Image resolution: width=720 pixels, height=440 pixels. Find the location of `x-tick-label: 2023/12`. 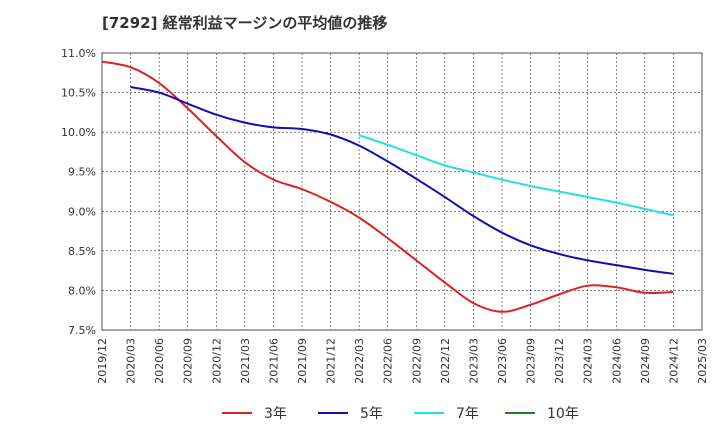

x-tick-label: 2023/12 is located at coordinates (559, 361).